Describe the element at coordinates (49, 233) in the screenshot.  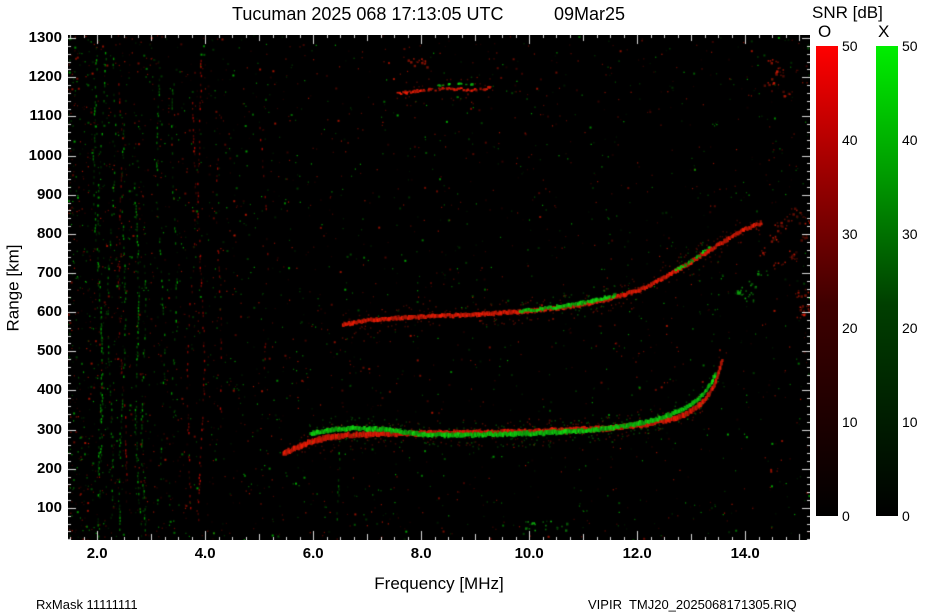
I see `y-tick-label: 800` at that location.